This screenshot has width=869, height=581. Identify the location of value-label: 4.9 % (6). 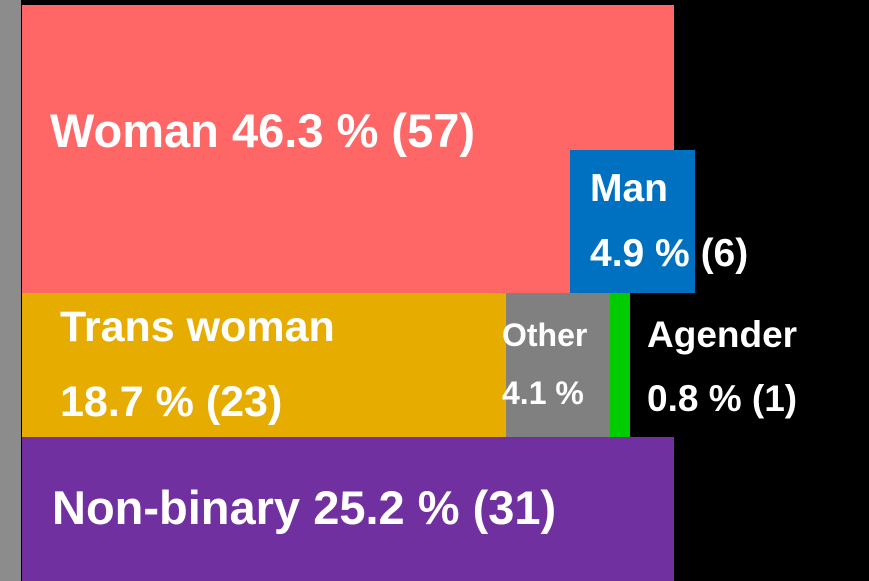
(669, 253).